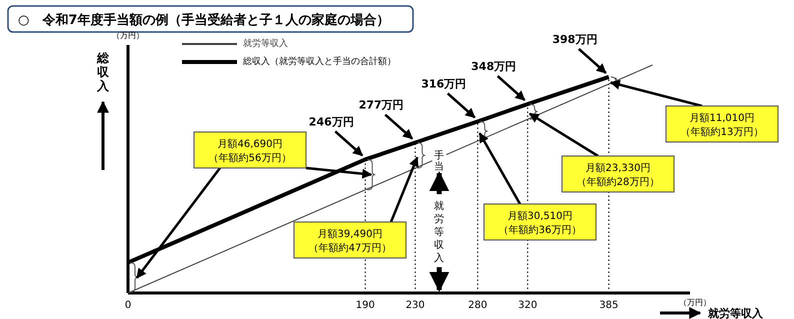  I want to click on annotation: 月額23,330円（年額約28万円）, so click(618, 175).